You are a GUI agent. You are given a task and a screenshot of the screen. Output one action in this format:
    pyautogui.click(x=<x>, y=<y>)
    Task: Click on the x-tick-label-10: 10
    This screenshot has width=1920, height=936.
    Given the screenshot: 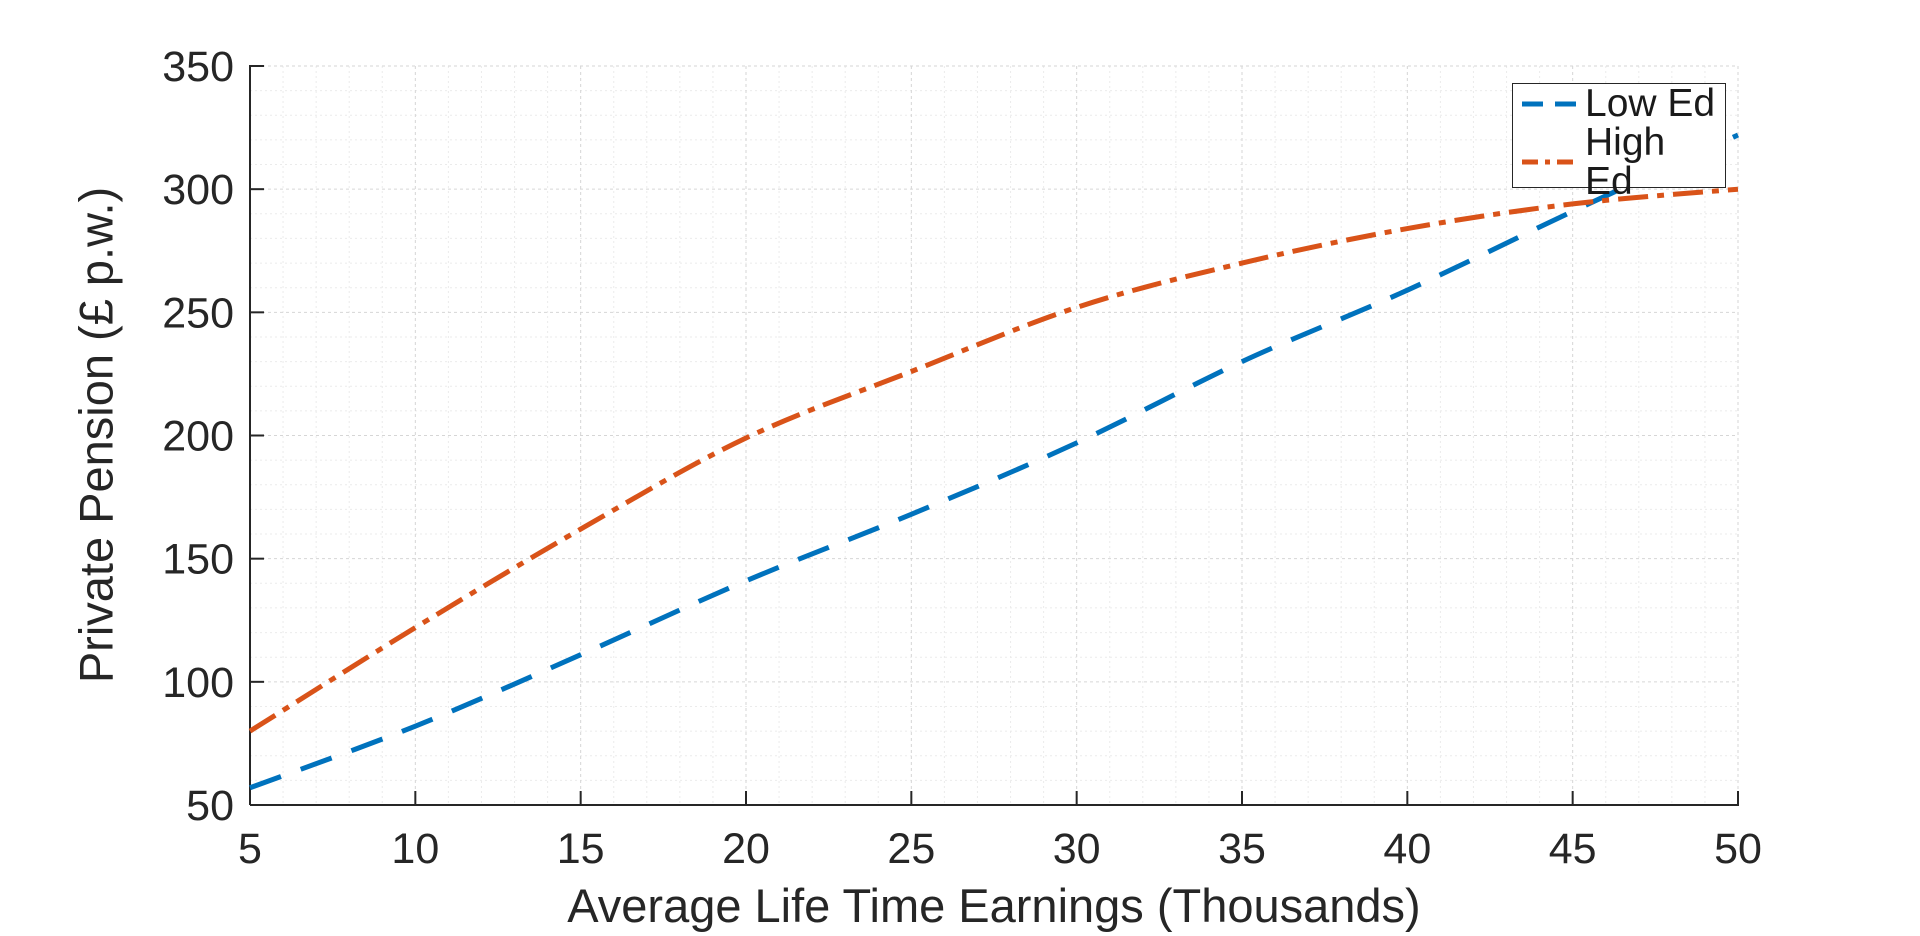 What is the action you would take?
    pyautogui.click(x=415, y=849)
    